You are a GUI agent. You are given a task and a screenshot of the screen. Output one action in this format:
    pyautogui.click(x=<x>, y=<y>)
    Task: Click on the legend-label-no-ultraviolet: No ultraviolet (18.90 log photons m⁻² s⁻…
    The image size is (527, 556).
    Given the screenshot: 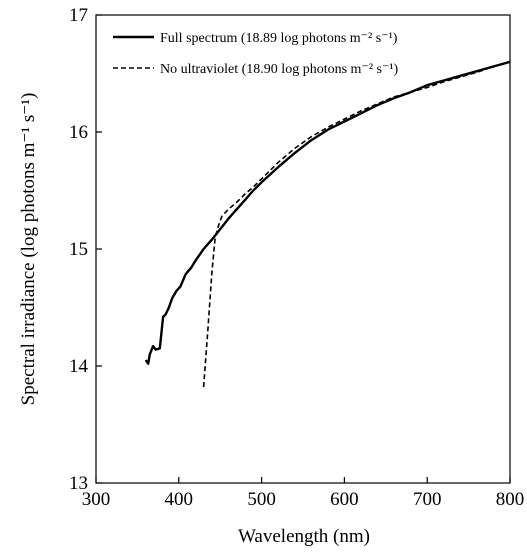 What is the action you would take?
    pyautogui.click(x=279, y=69)
    